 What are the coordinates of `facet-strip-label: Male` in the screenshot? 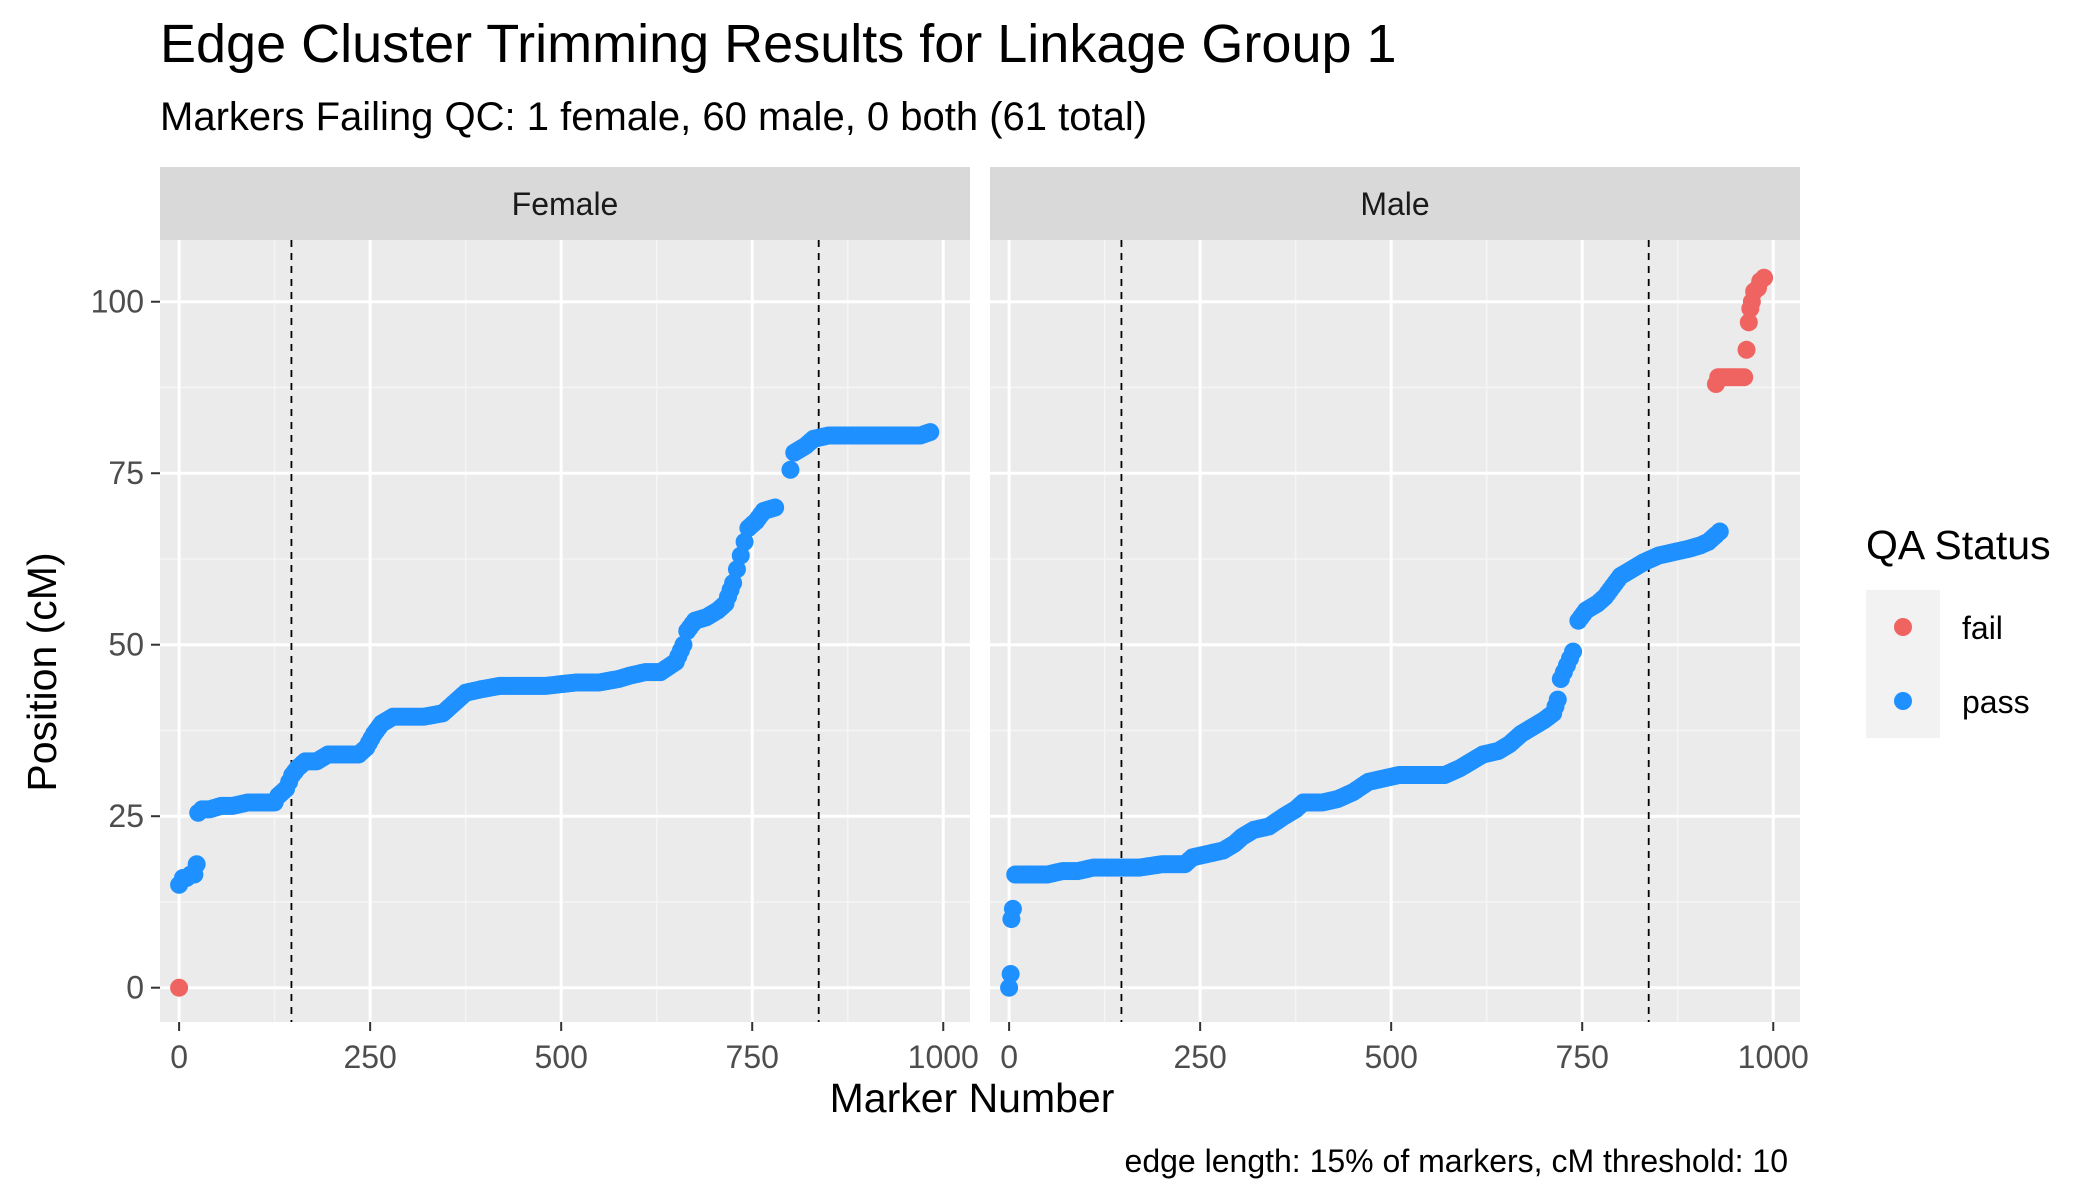 It's located at (1394, 204).